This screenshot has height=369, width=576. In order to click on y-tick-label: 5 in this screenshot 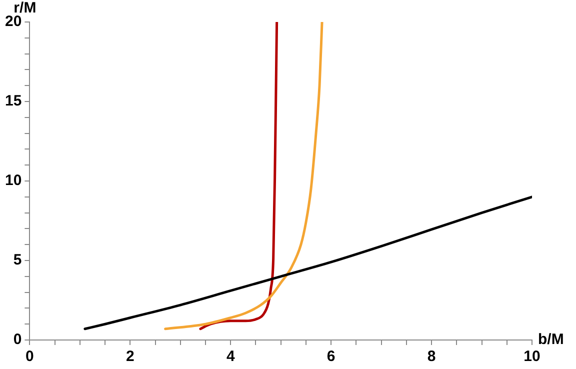, I will do `click(17, 260)`.